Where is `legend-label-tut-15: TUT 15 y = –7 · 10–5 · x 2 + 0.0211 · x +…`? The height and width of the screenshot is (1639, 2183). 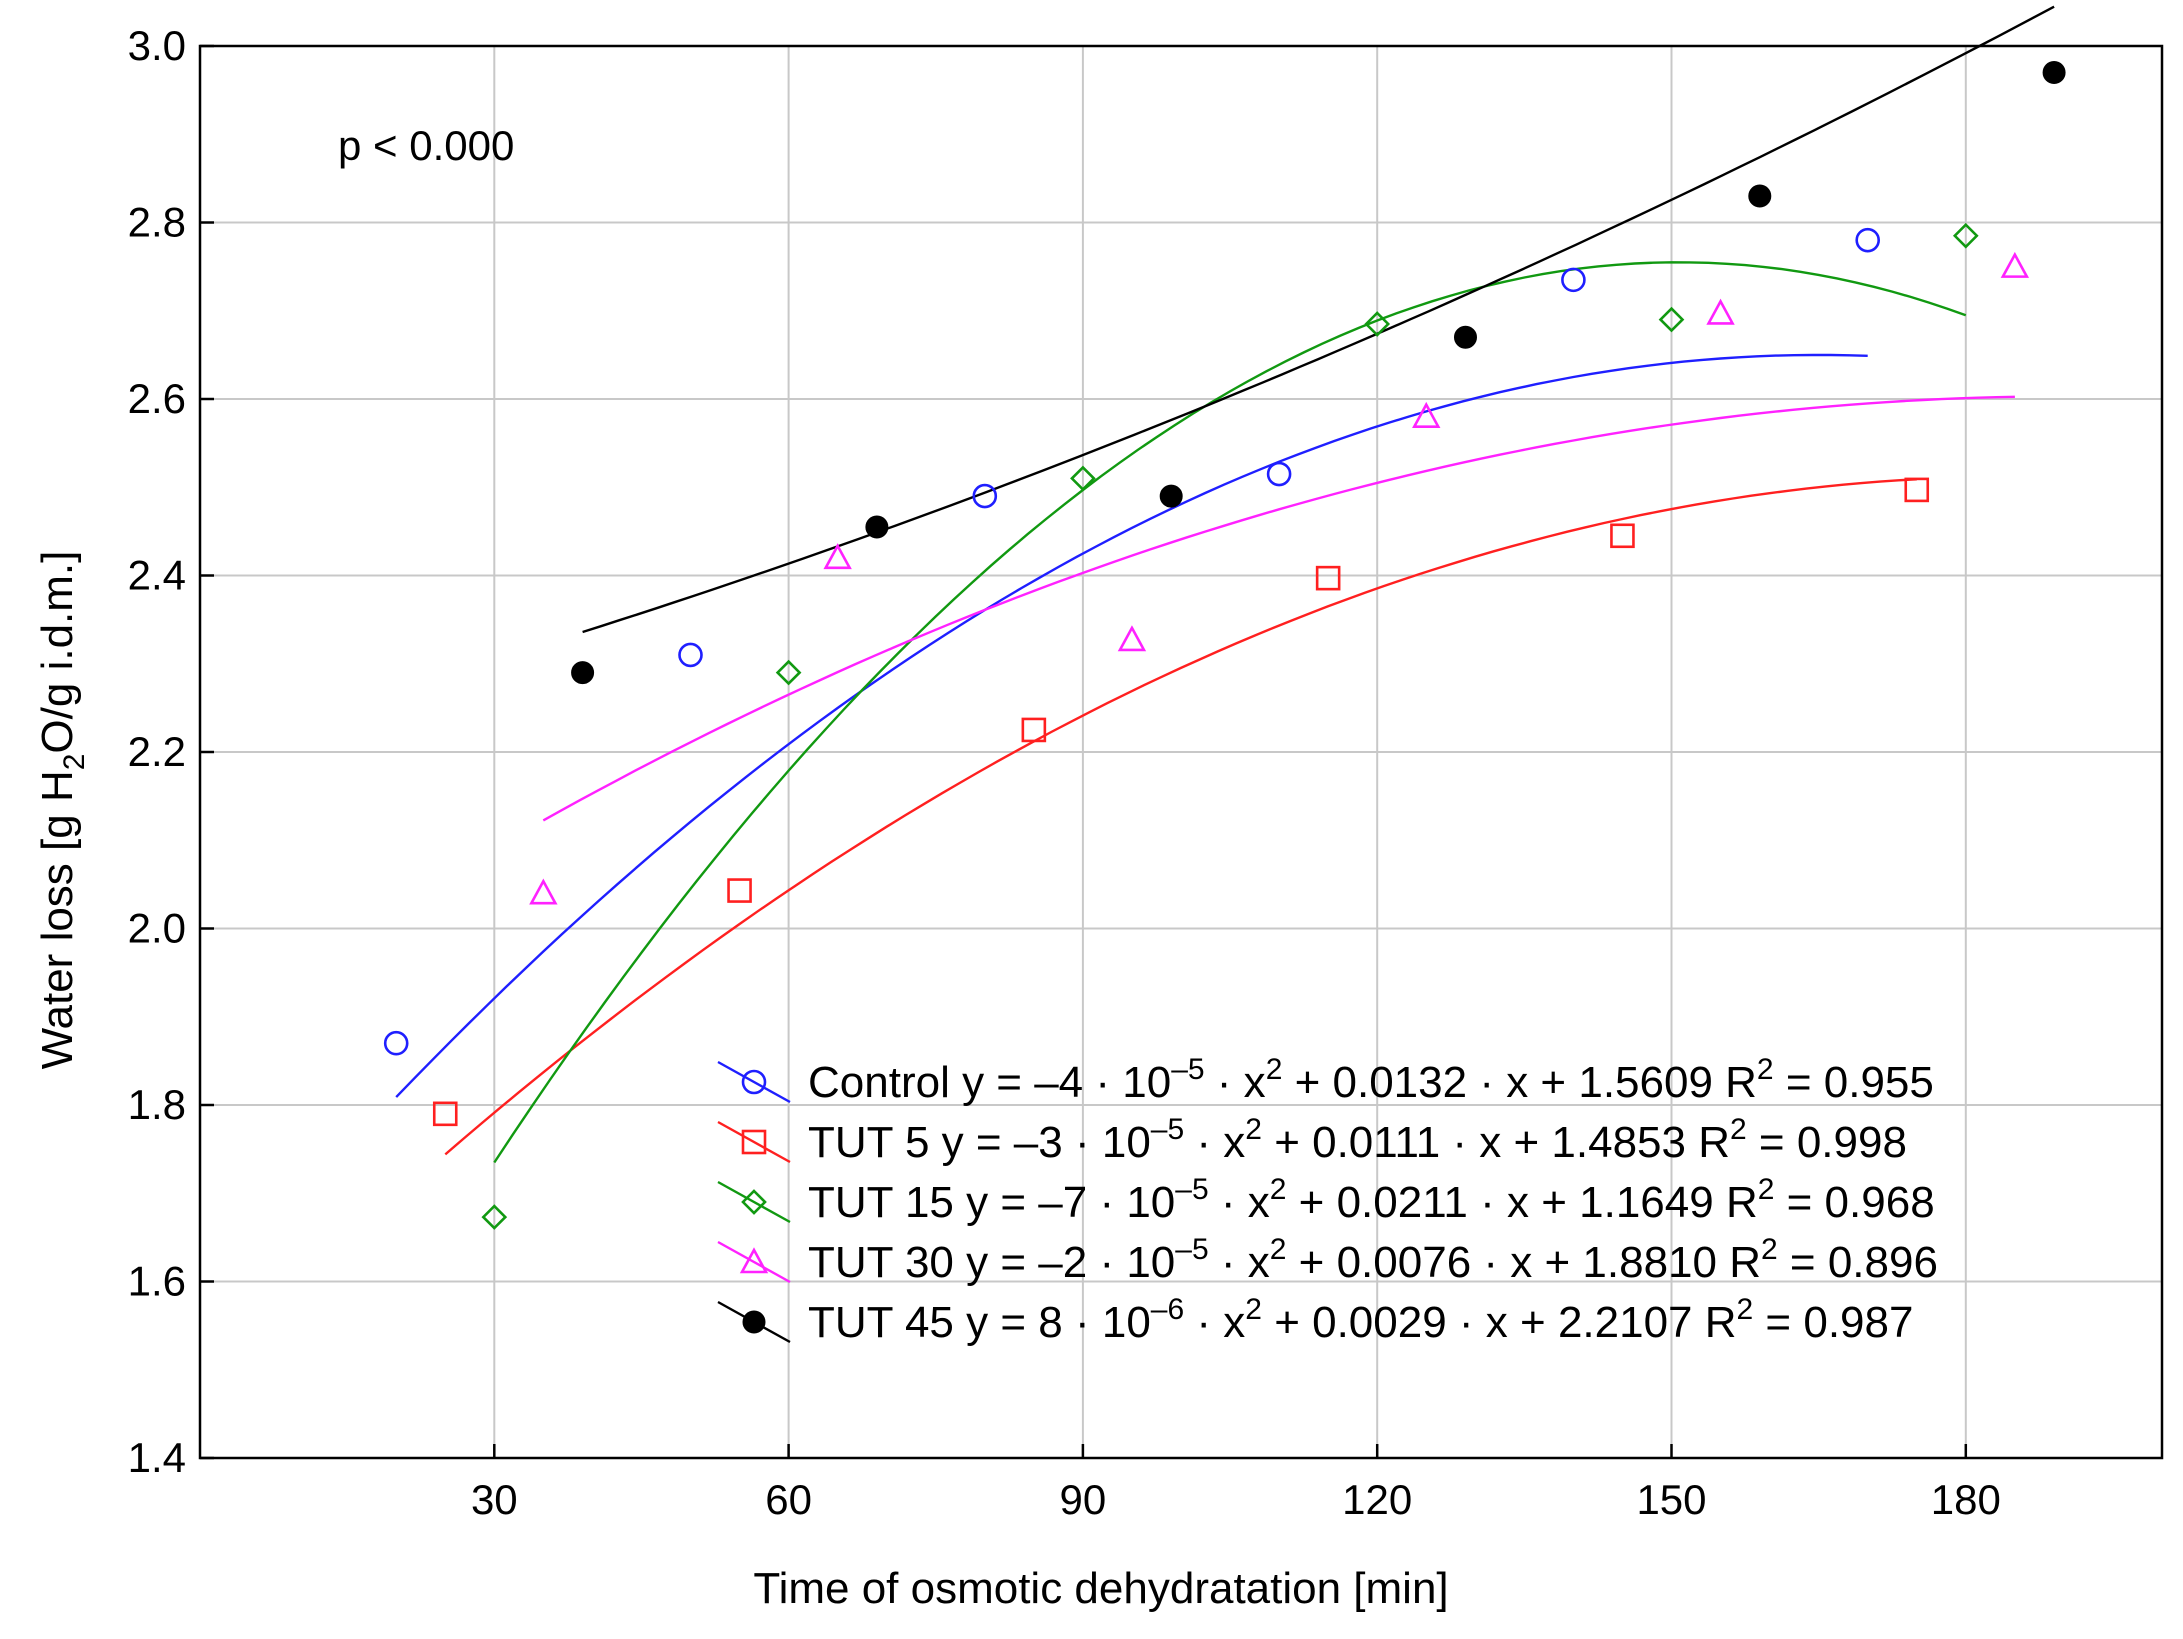
legend-label-tut-15: TUT 15 y = –7 · 10–5 · x 2 + 0.0211 · x +… is located at coordinates (1371, 1200).